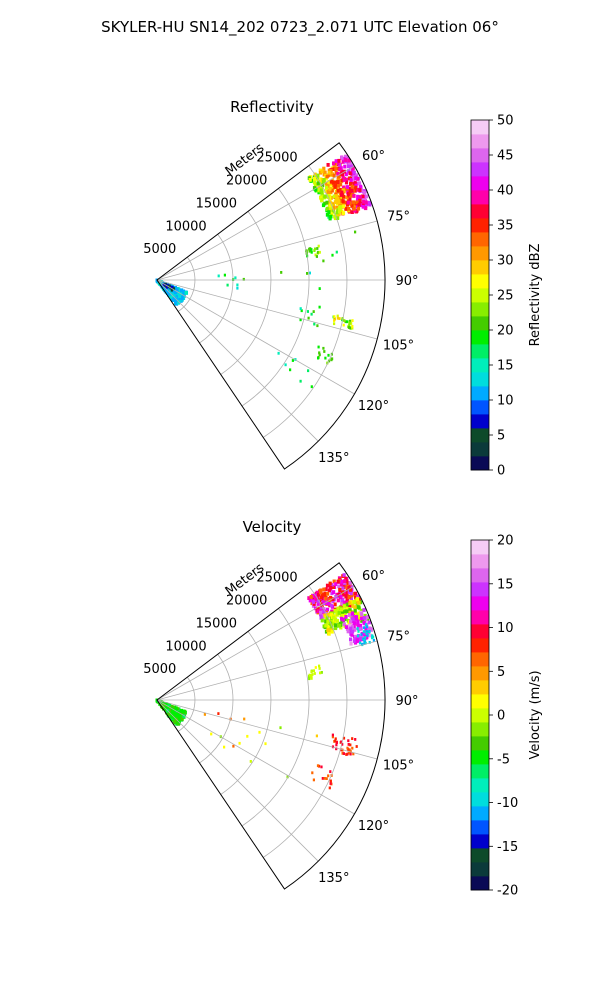  What do you see at coordinates (501, 716) in the screenshot?
I see `colorbar-tick-label: 0` at bounding box center [501, 716].